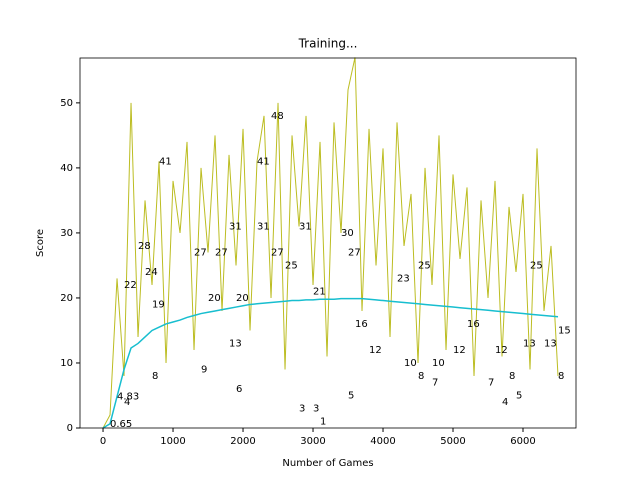 Image resolution: width=640 pixels, height=484 pixels. What do you see at coordinates (66, 298) in the screenshot?
I see `y-tick-label: 20` at bounding box center [66, 298].